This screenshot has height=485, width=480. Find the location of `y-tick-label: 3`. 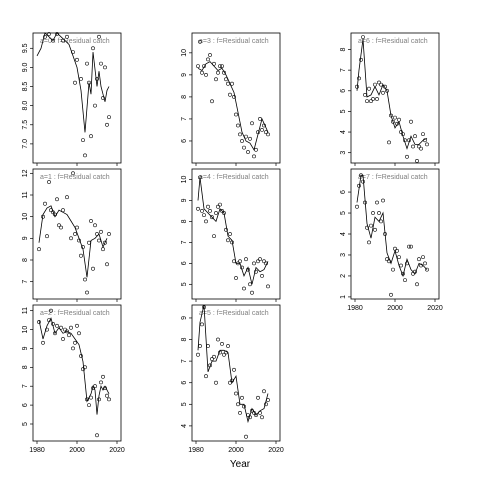

y-tick-label: 3 is located at coordinates (343, 153).